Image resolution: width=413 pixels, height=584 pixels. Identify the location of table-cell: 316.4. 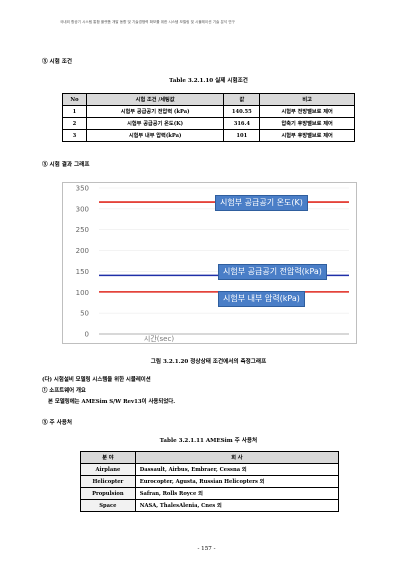
(242, 123).